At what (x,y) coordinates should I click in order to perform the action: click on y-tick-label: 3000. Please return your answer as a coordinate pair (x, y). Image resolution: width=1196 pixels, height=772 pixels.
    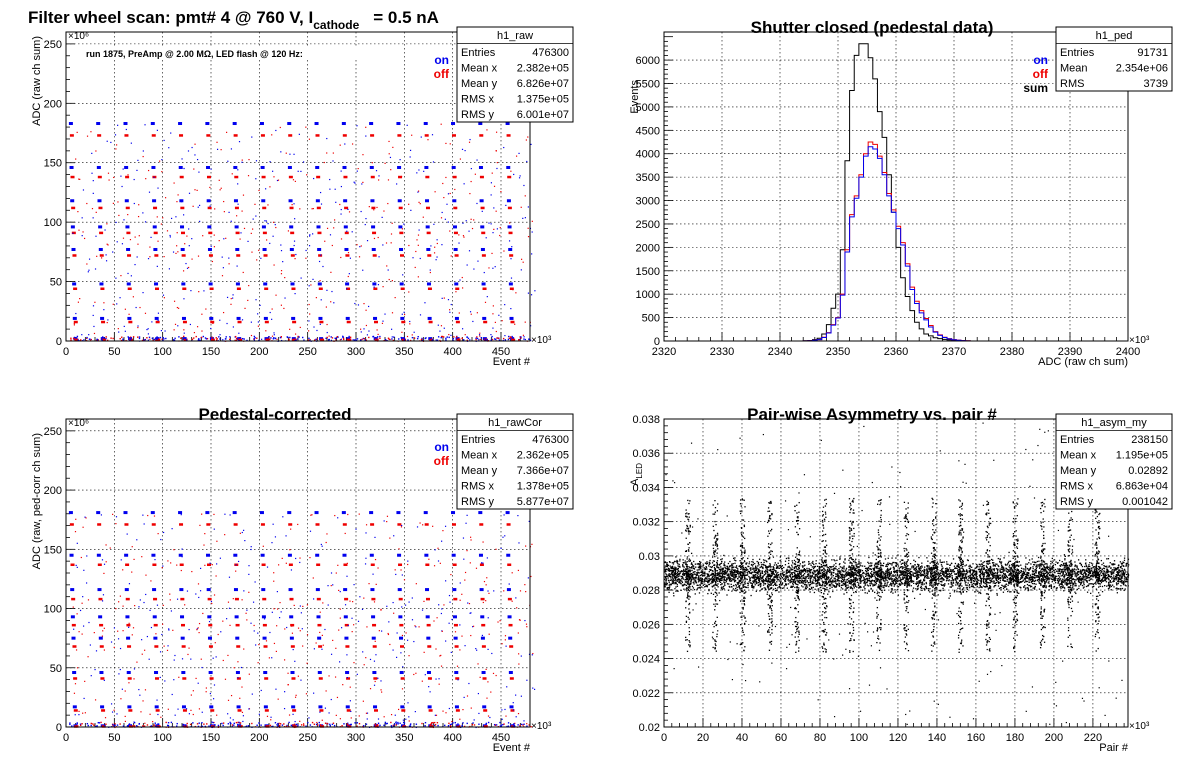
    Looking at the image, I should click on (648, 202).